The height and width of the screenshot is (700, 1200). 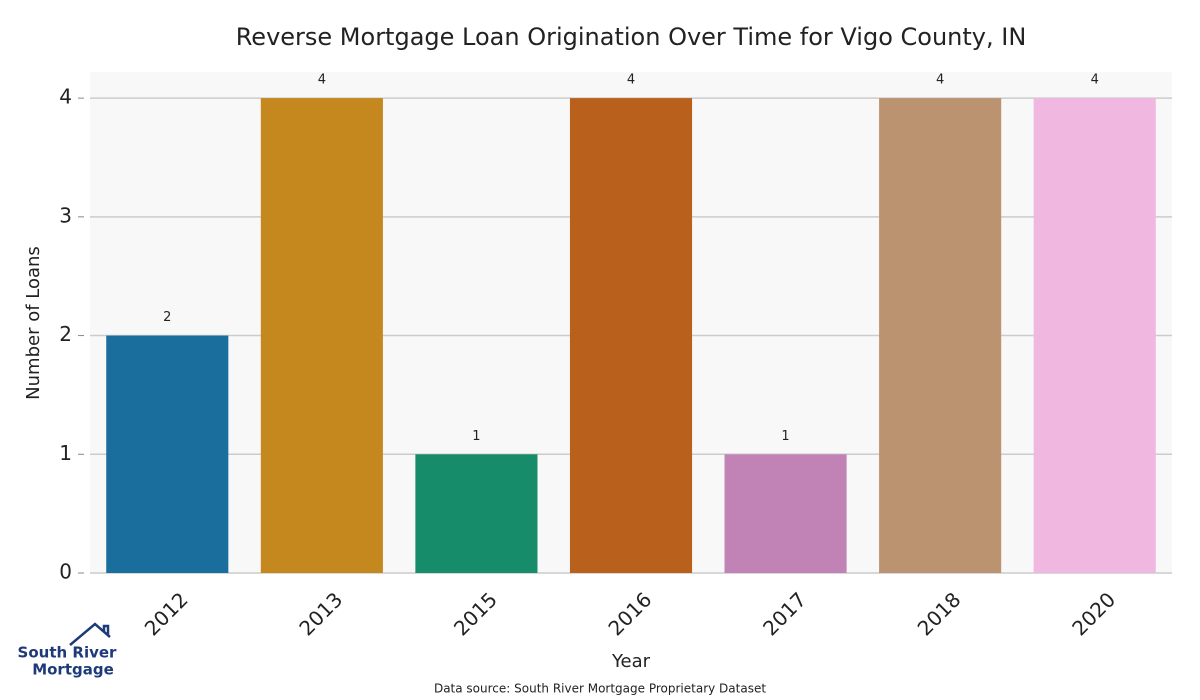 I want to click on logo-text: South River, so click(x=68, y=653).